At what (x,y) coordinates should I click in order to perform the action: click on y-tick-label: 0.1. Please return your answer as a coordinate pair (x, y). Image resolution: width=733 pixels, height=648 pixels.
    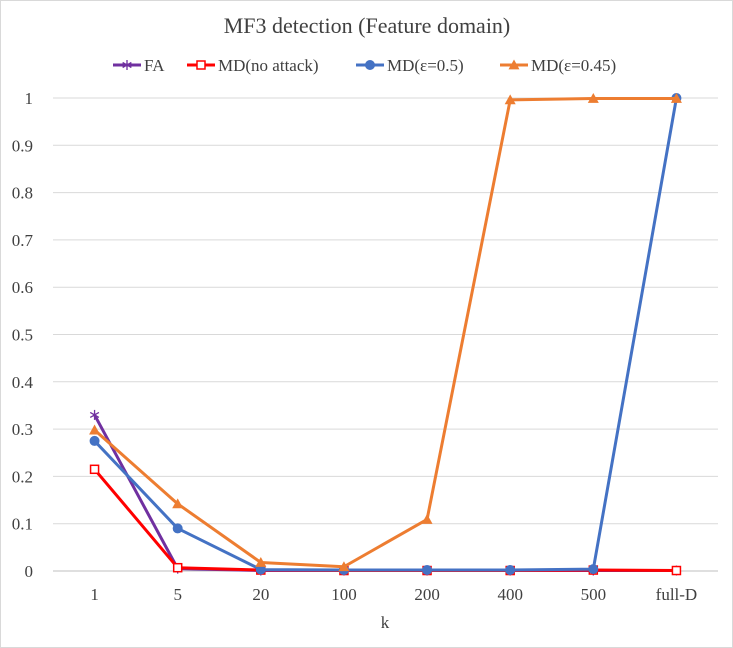
    Looking at the image, I should click on (22, 524).